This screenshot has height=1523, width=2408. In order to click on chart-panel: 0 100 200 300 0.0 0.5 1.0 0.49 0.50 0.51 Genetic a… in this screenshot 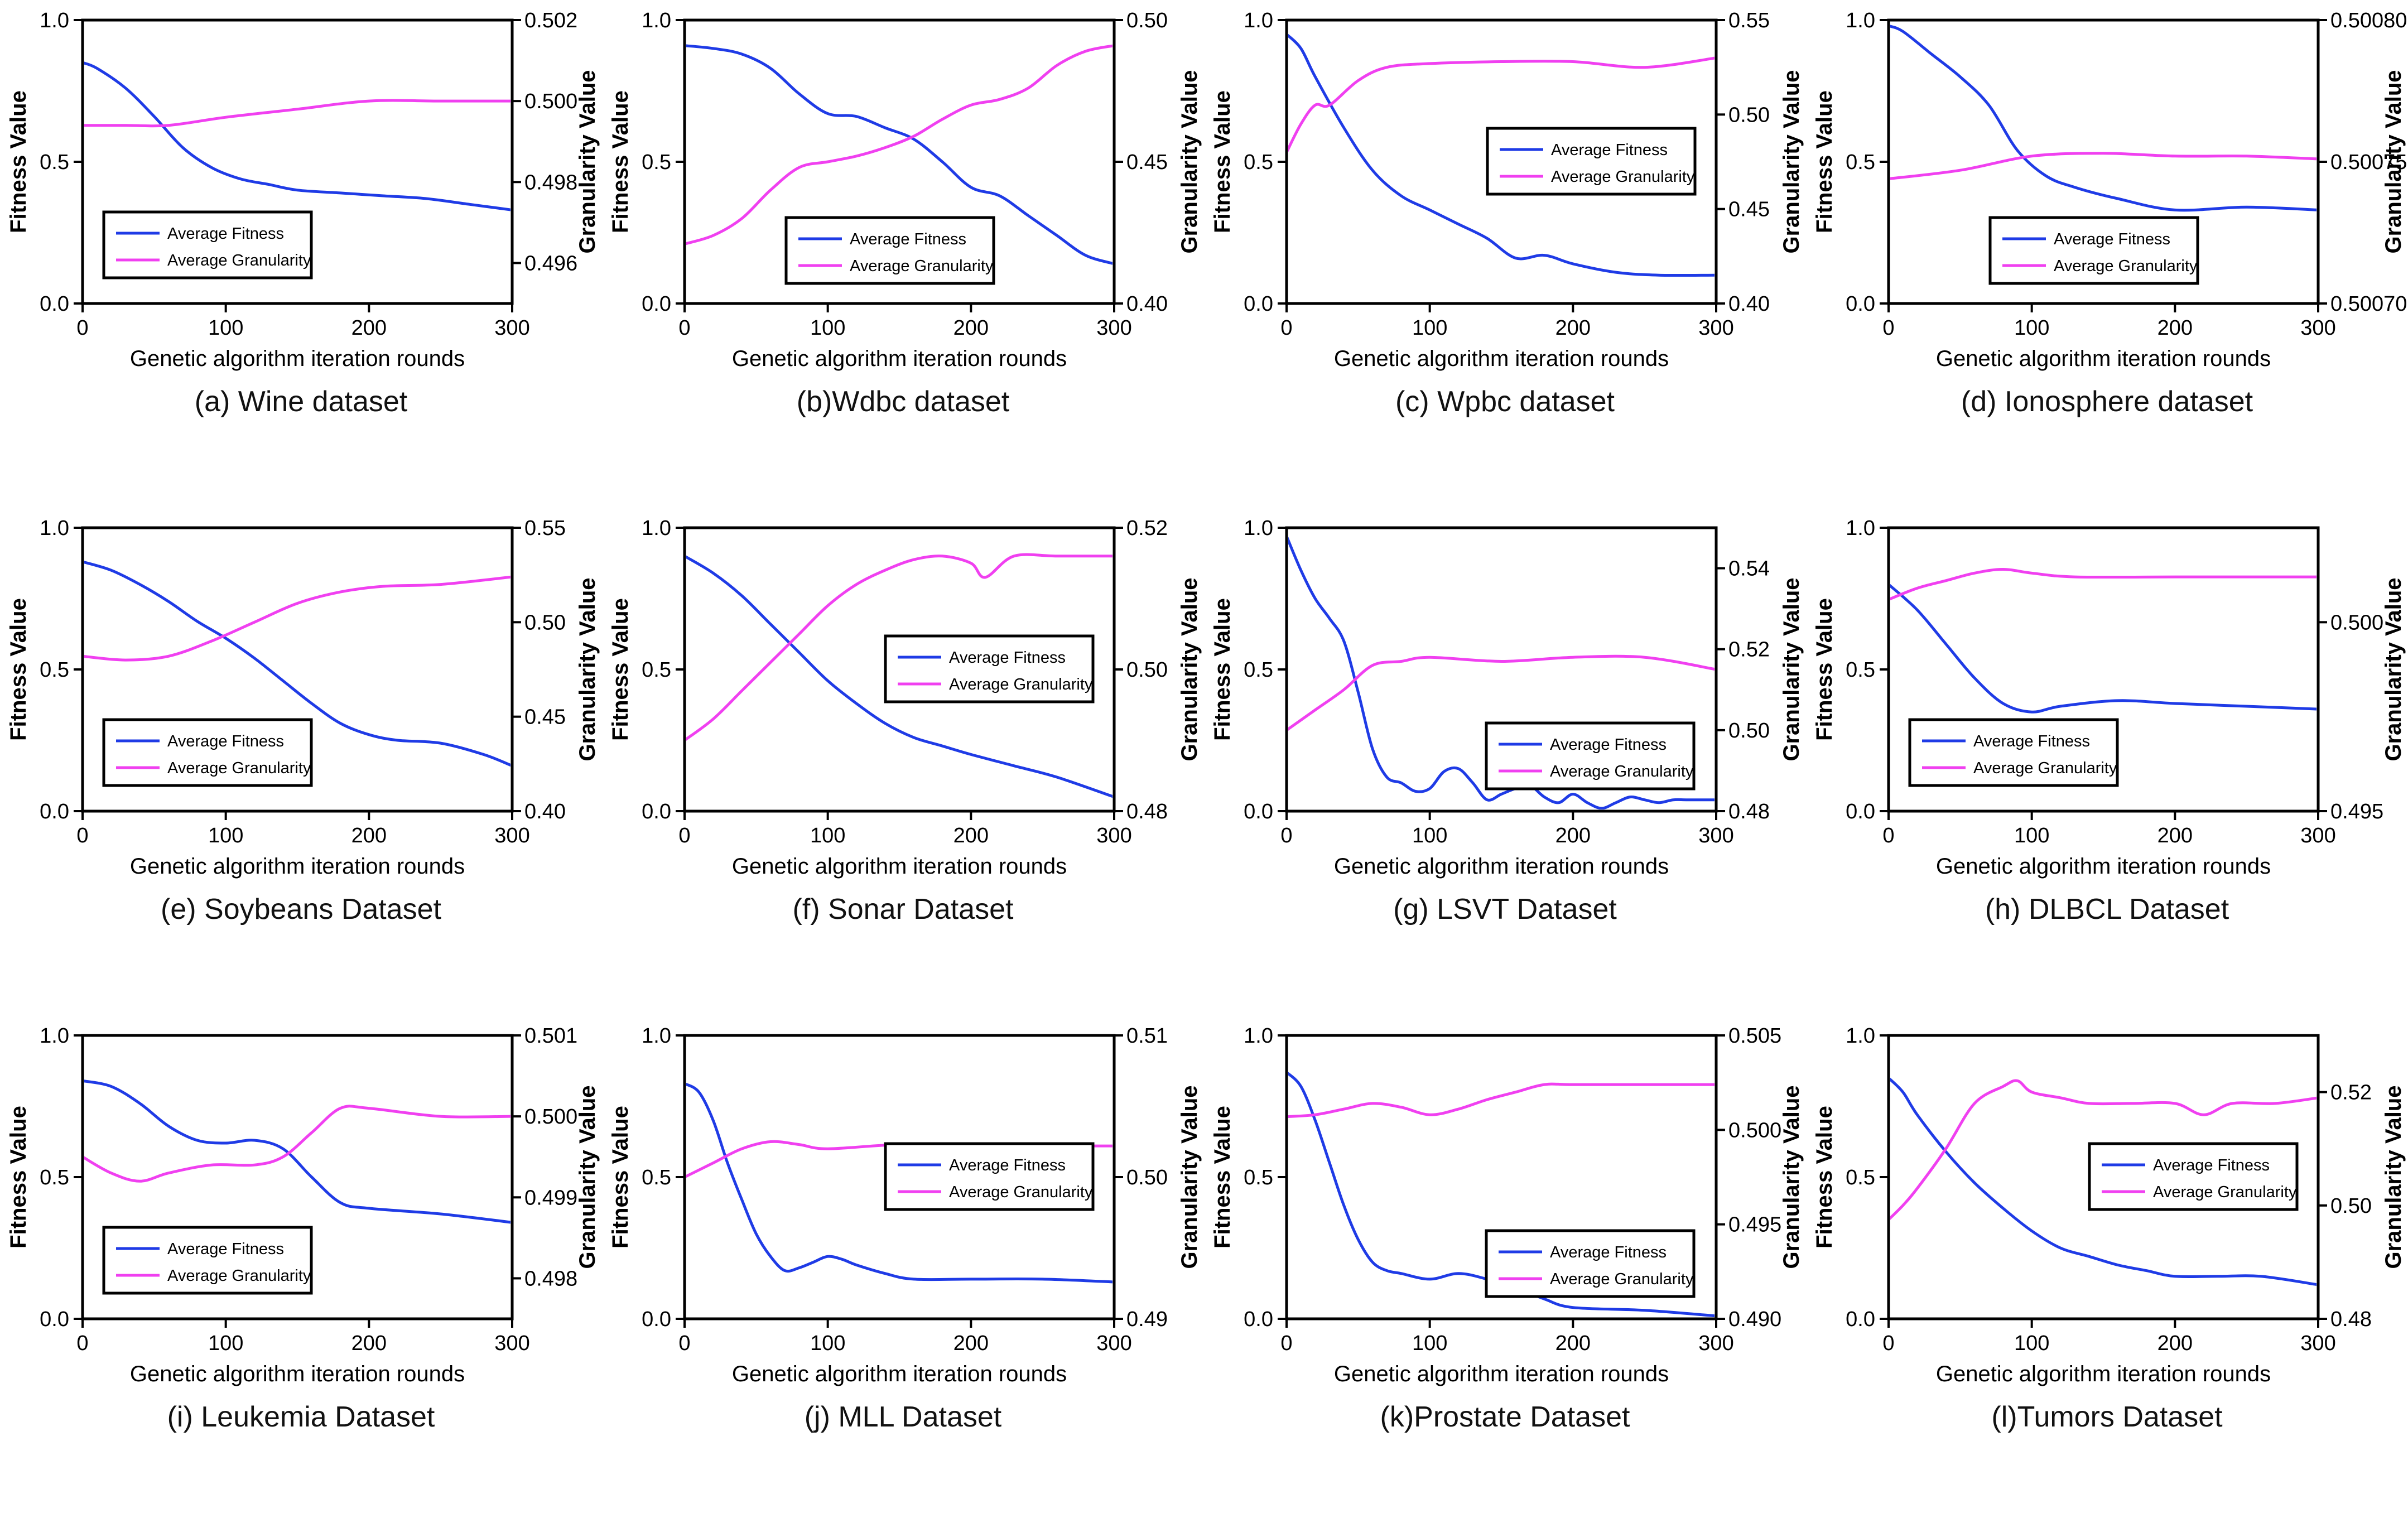, I will do `click(903, 1269)`.